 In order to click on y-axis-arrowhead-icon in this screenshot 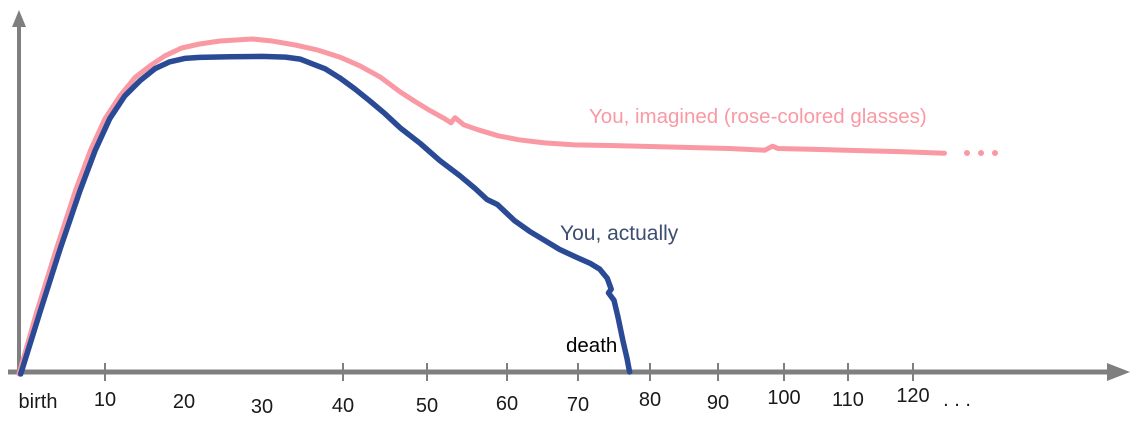, I will do `click(19, 18)`.